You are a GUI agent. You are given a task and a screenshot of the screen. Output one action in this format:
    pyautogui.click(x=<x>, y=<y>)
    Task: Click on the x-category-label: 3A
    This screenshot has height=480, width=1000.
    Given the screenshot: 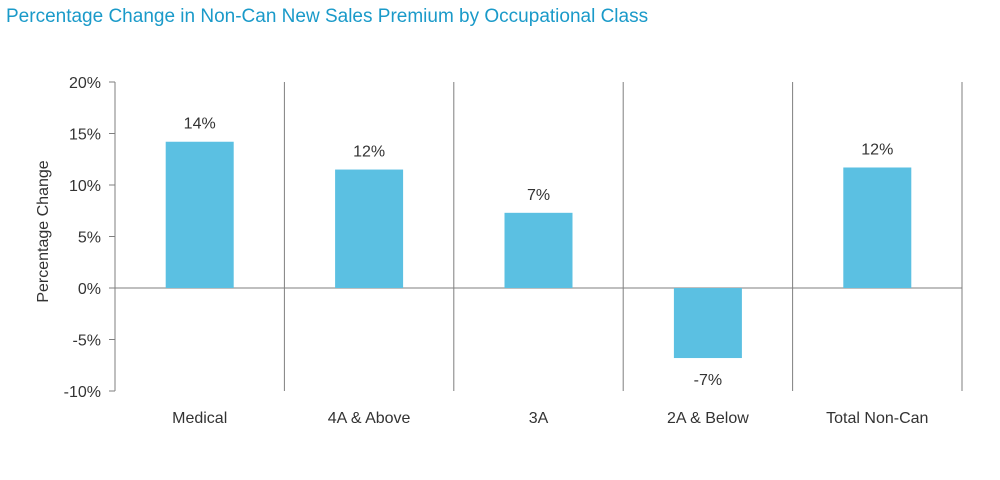 What is the action you would take?
    pyautogui.click(x=539, y=418)
    